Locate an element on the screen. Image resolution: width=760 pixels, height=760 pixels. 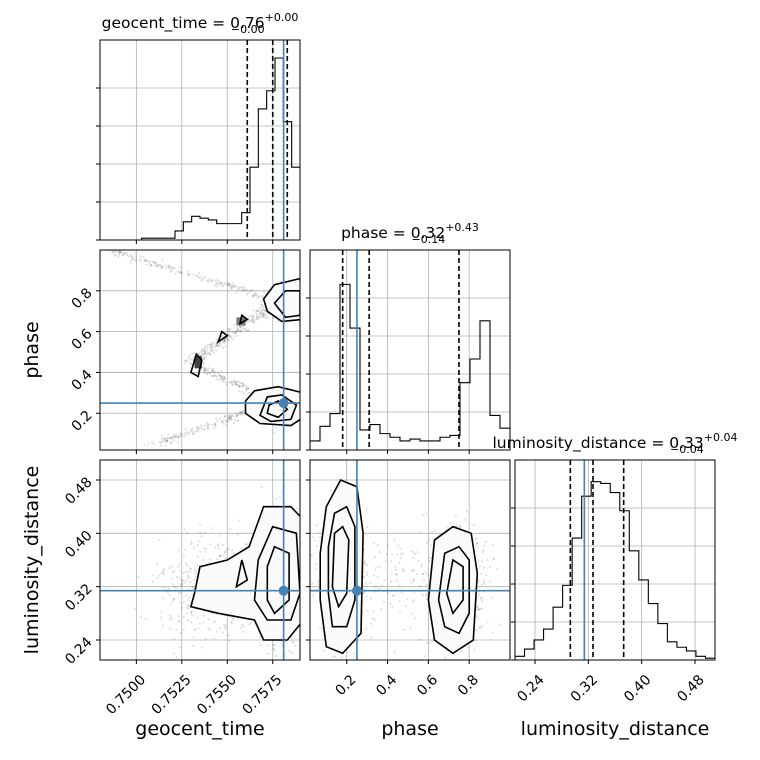
panel-border is located at coordinates (200, 560).